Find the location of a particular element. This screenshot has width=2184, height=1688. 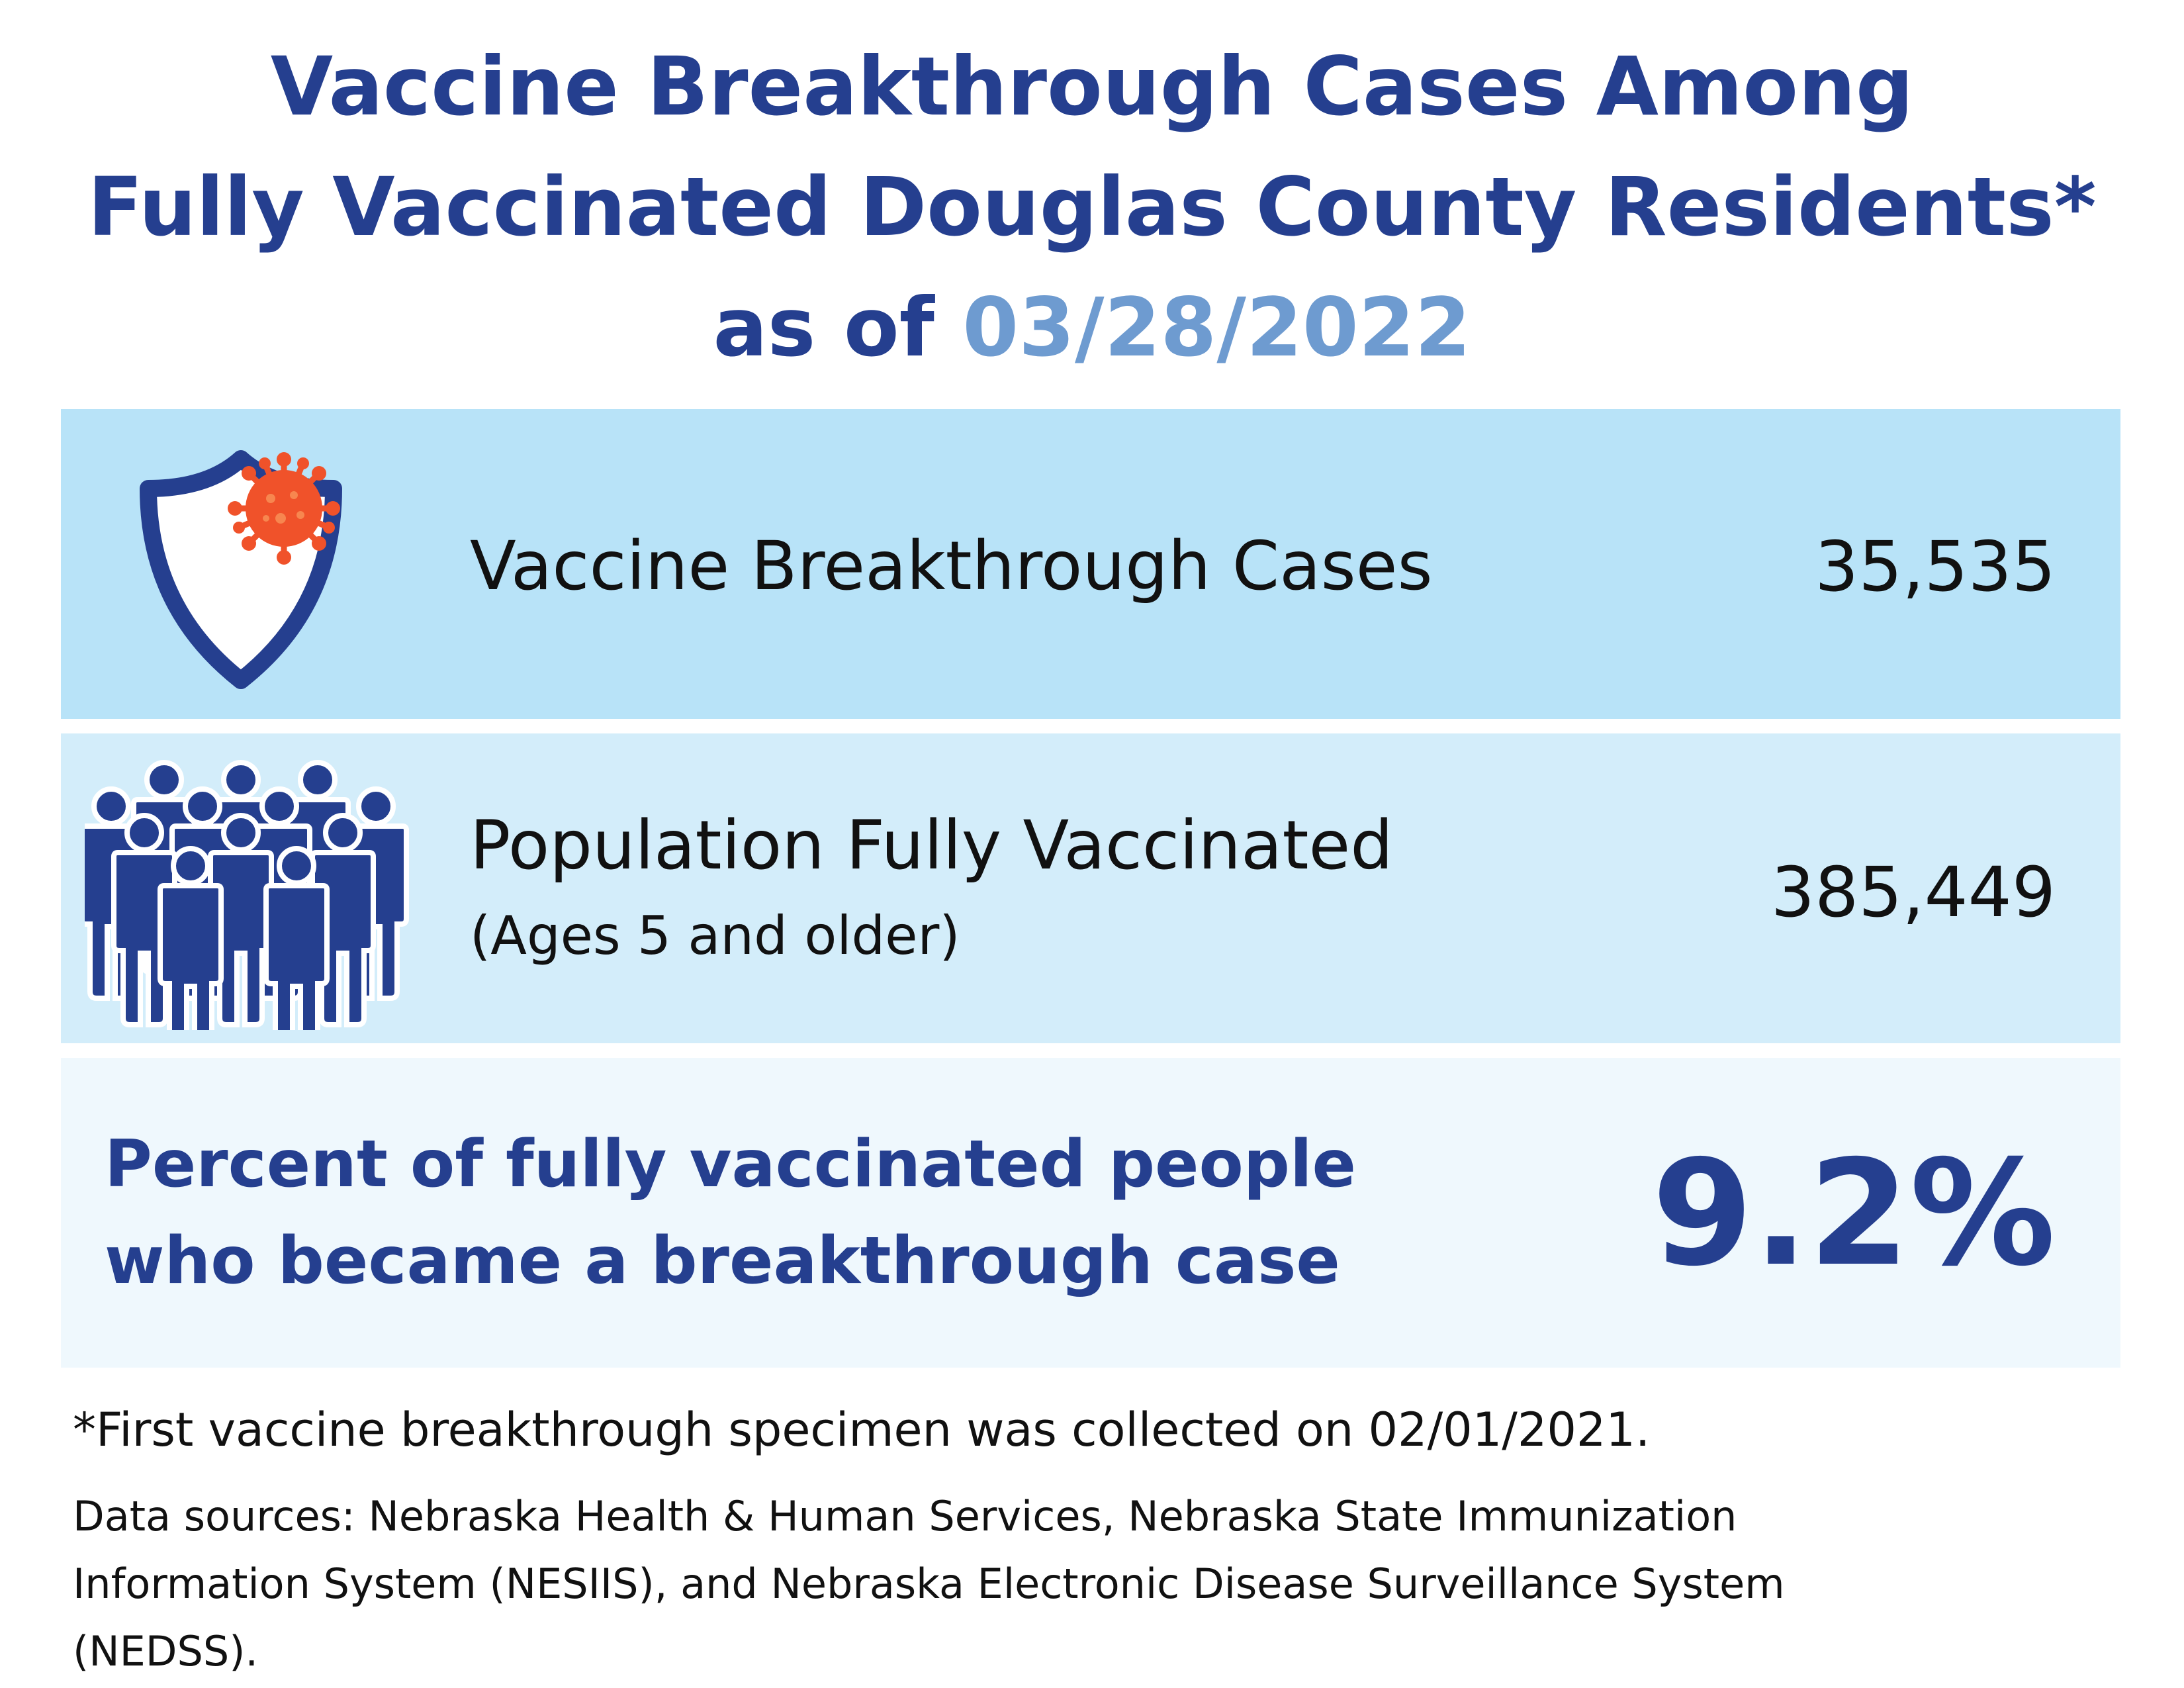

crowd-people-icon is located at coordinates (257, 891).